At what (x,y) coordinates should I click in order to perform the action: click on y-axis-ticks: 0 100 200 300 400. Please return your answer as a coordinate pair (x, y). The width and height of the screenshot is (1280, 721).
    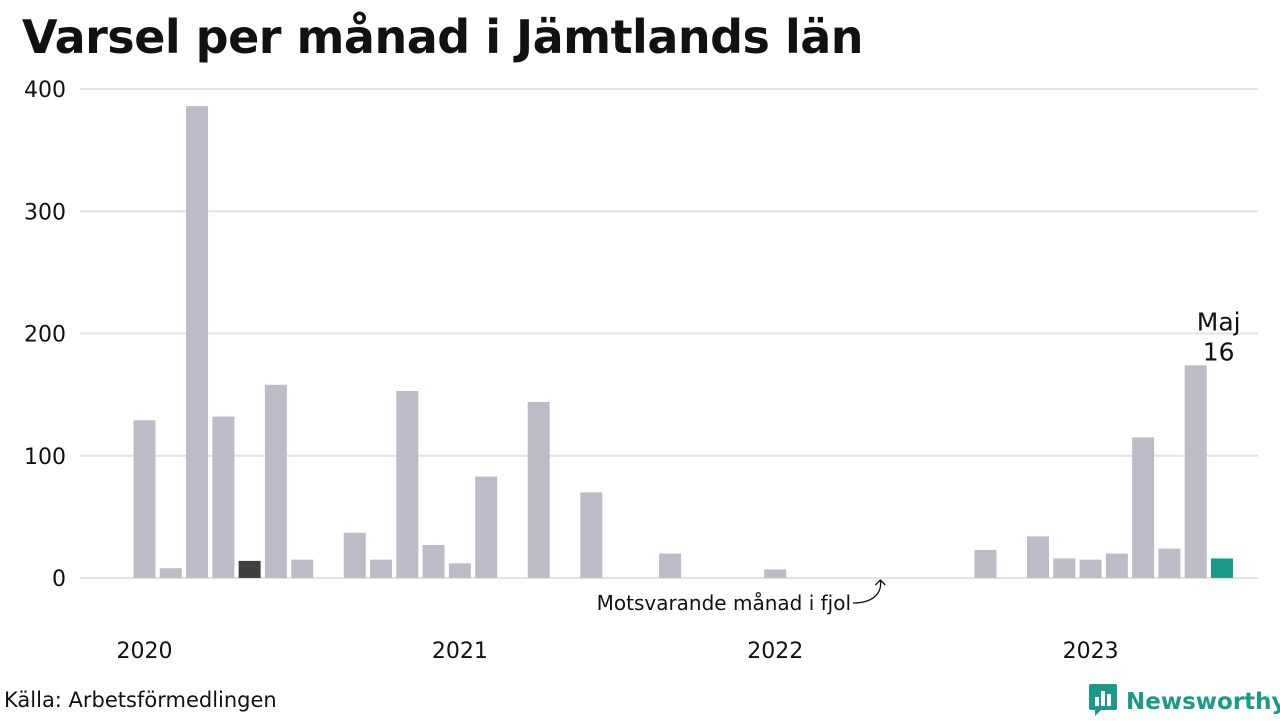
    Looking at the image, I should click on (45, 335).